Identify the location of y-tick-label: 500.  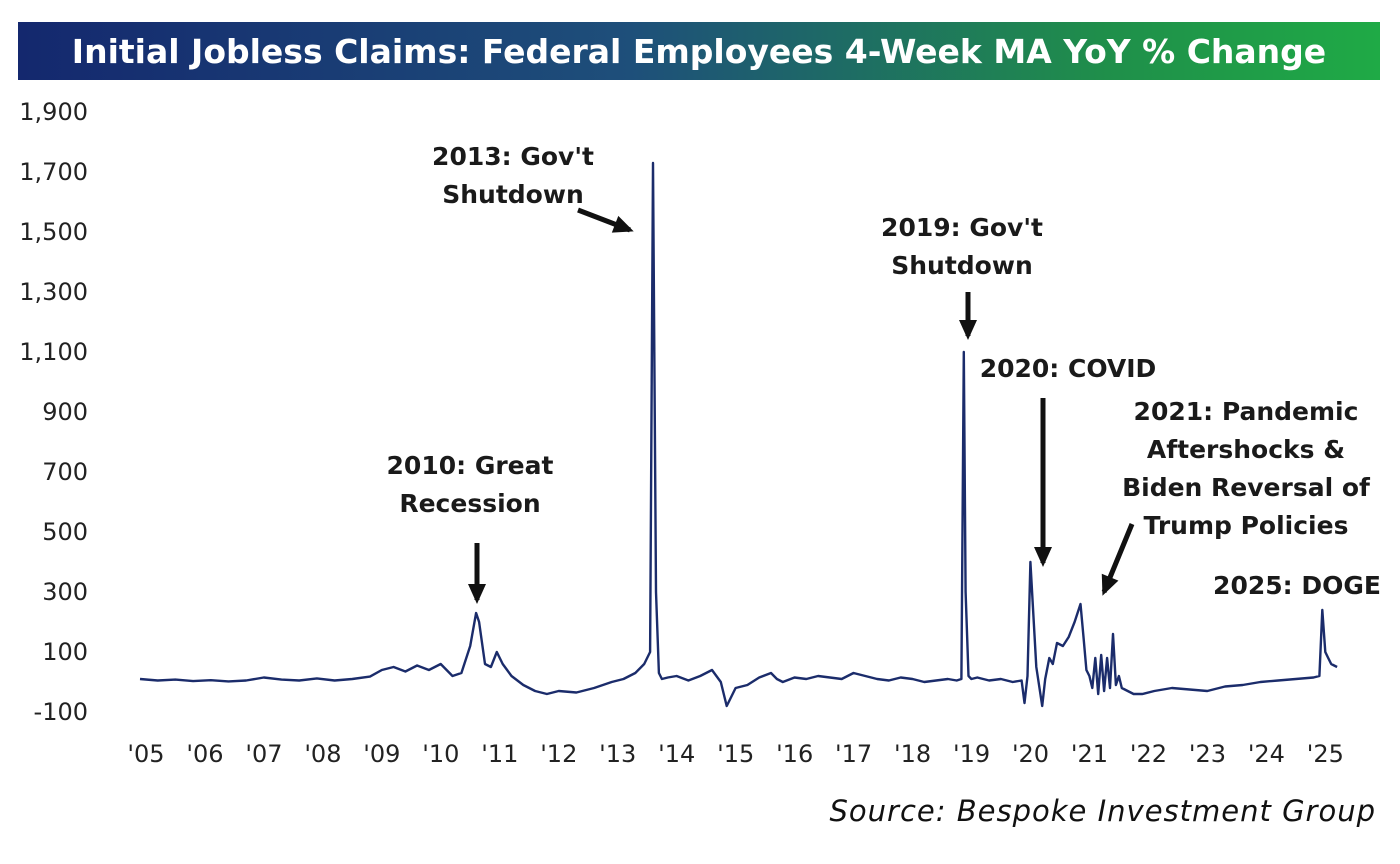
(65, 532).